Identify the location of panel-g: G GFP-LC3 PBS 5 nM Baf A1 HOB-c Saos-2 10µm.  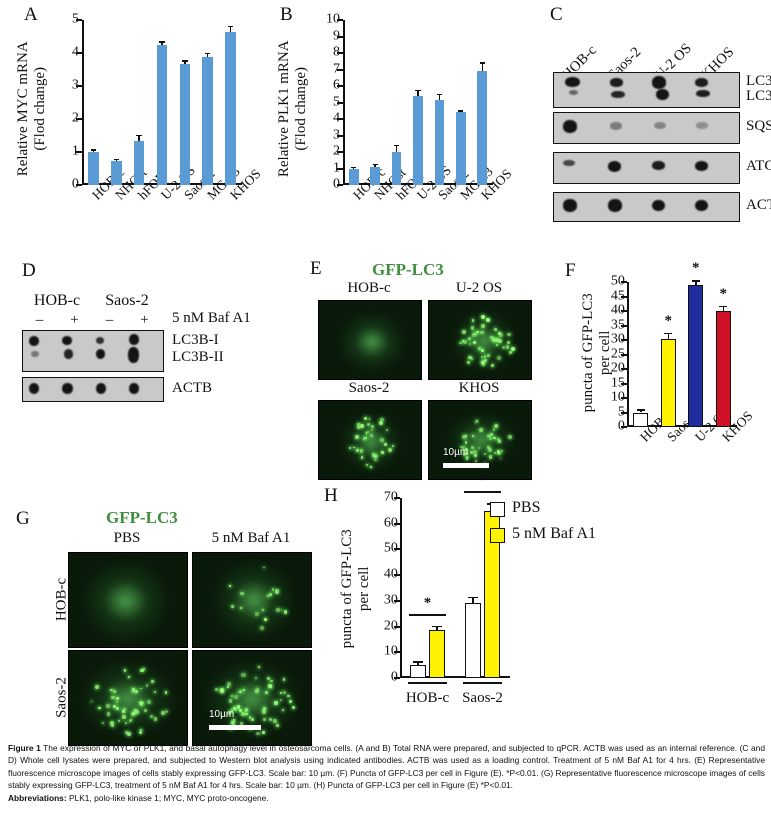
(160, 613).